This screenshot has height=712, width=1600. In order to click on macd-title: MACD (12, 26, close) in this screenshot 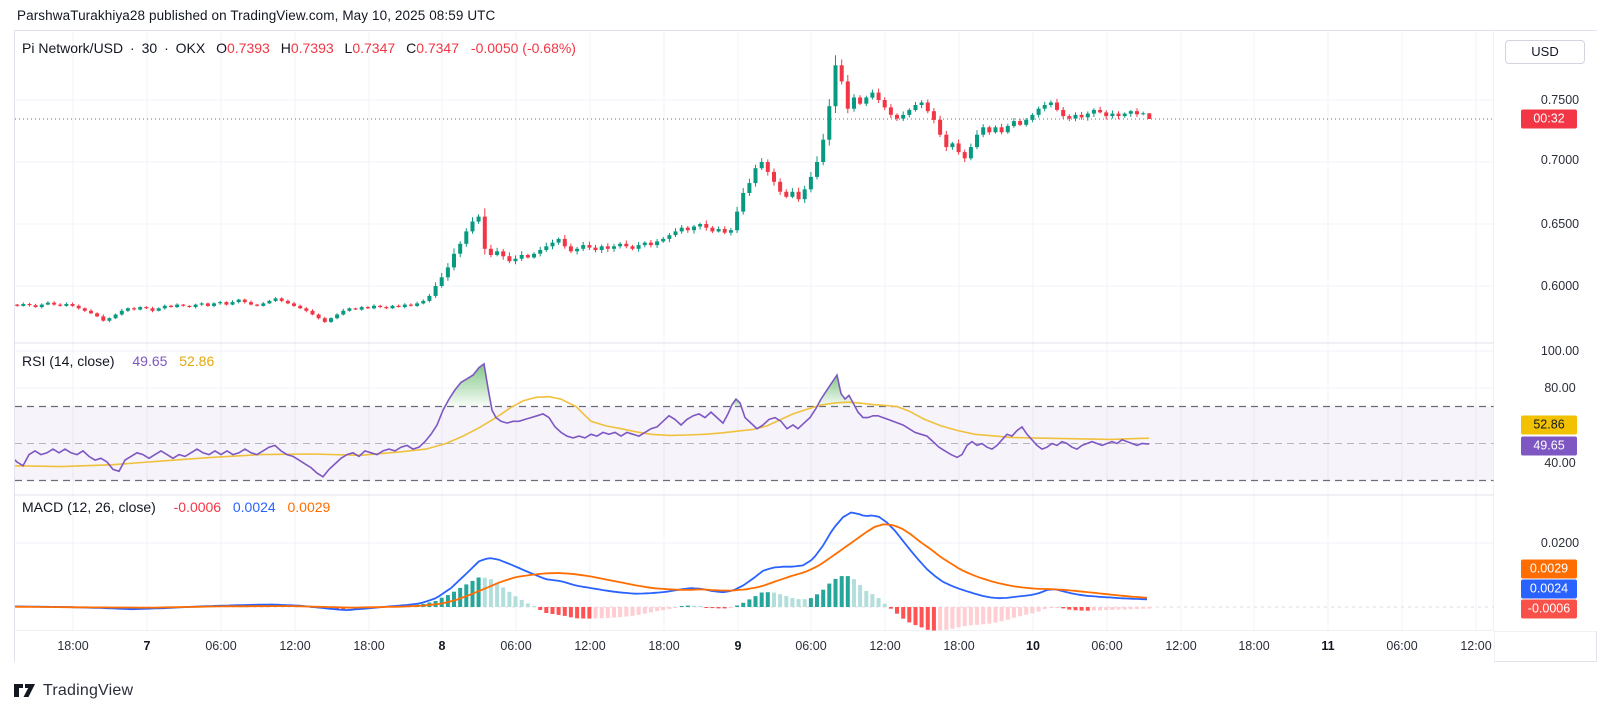, I will do `click(89, 507)`.